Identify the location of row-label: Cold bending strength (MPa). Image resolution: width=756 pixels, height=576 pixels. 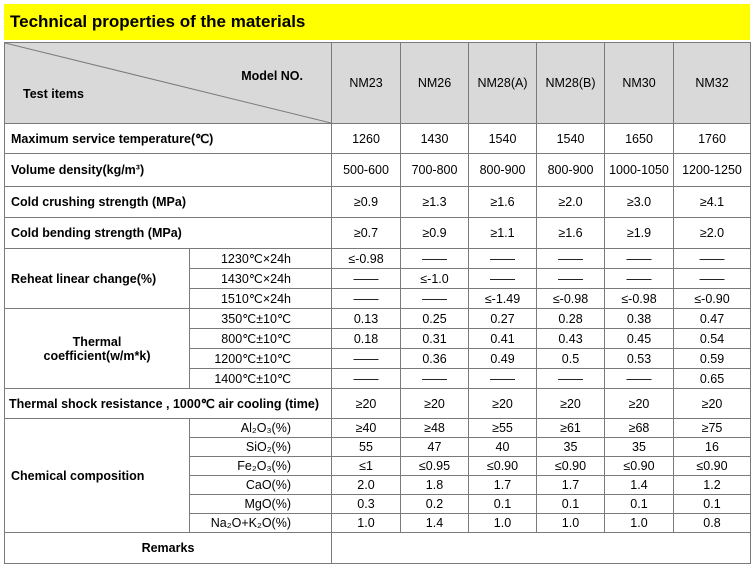
(168, 233).